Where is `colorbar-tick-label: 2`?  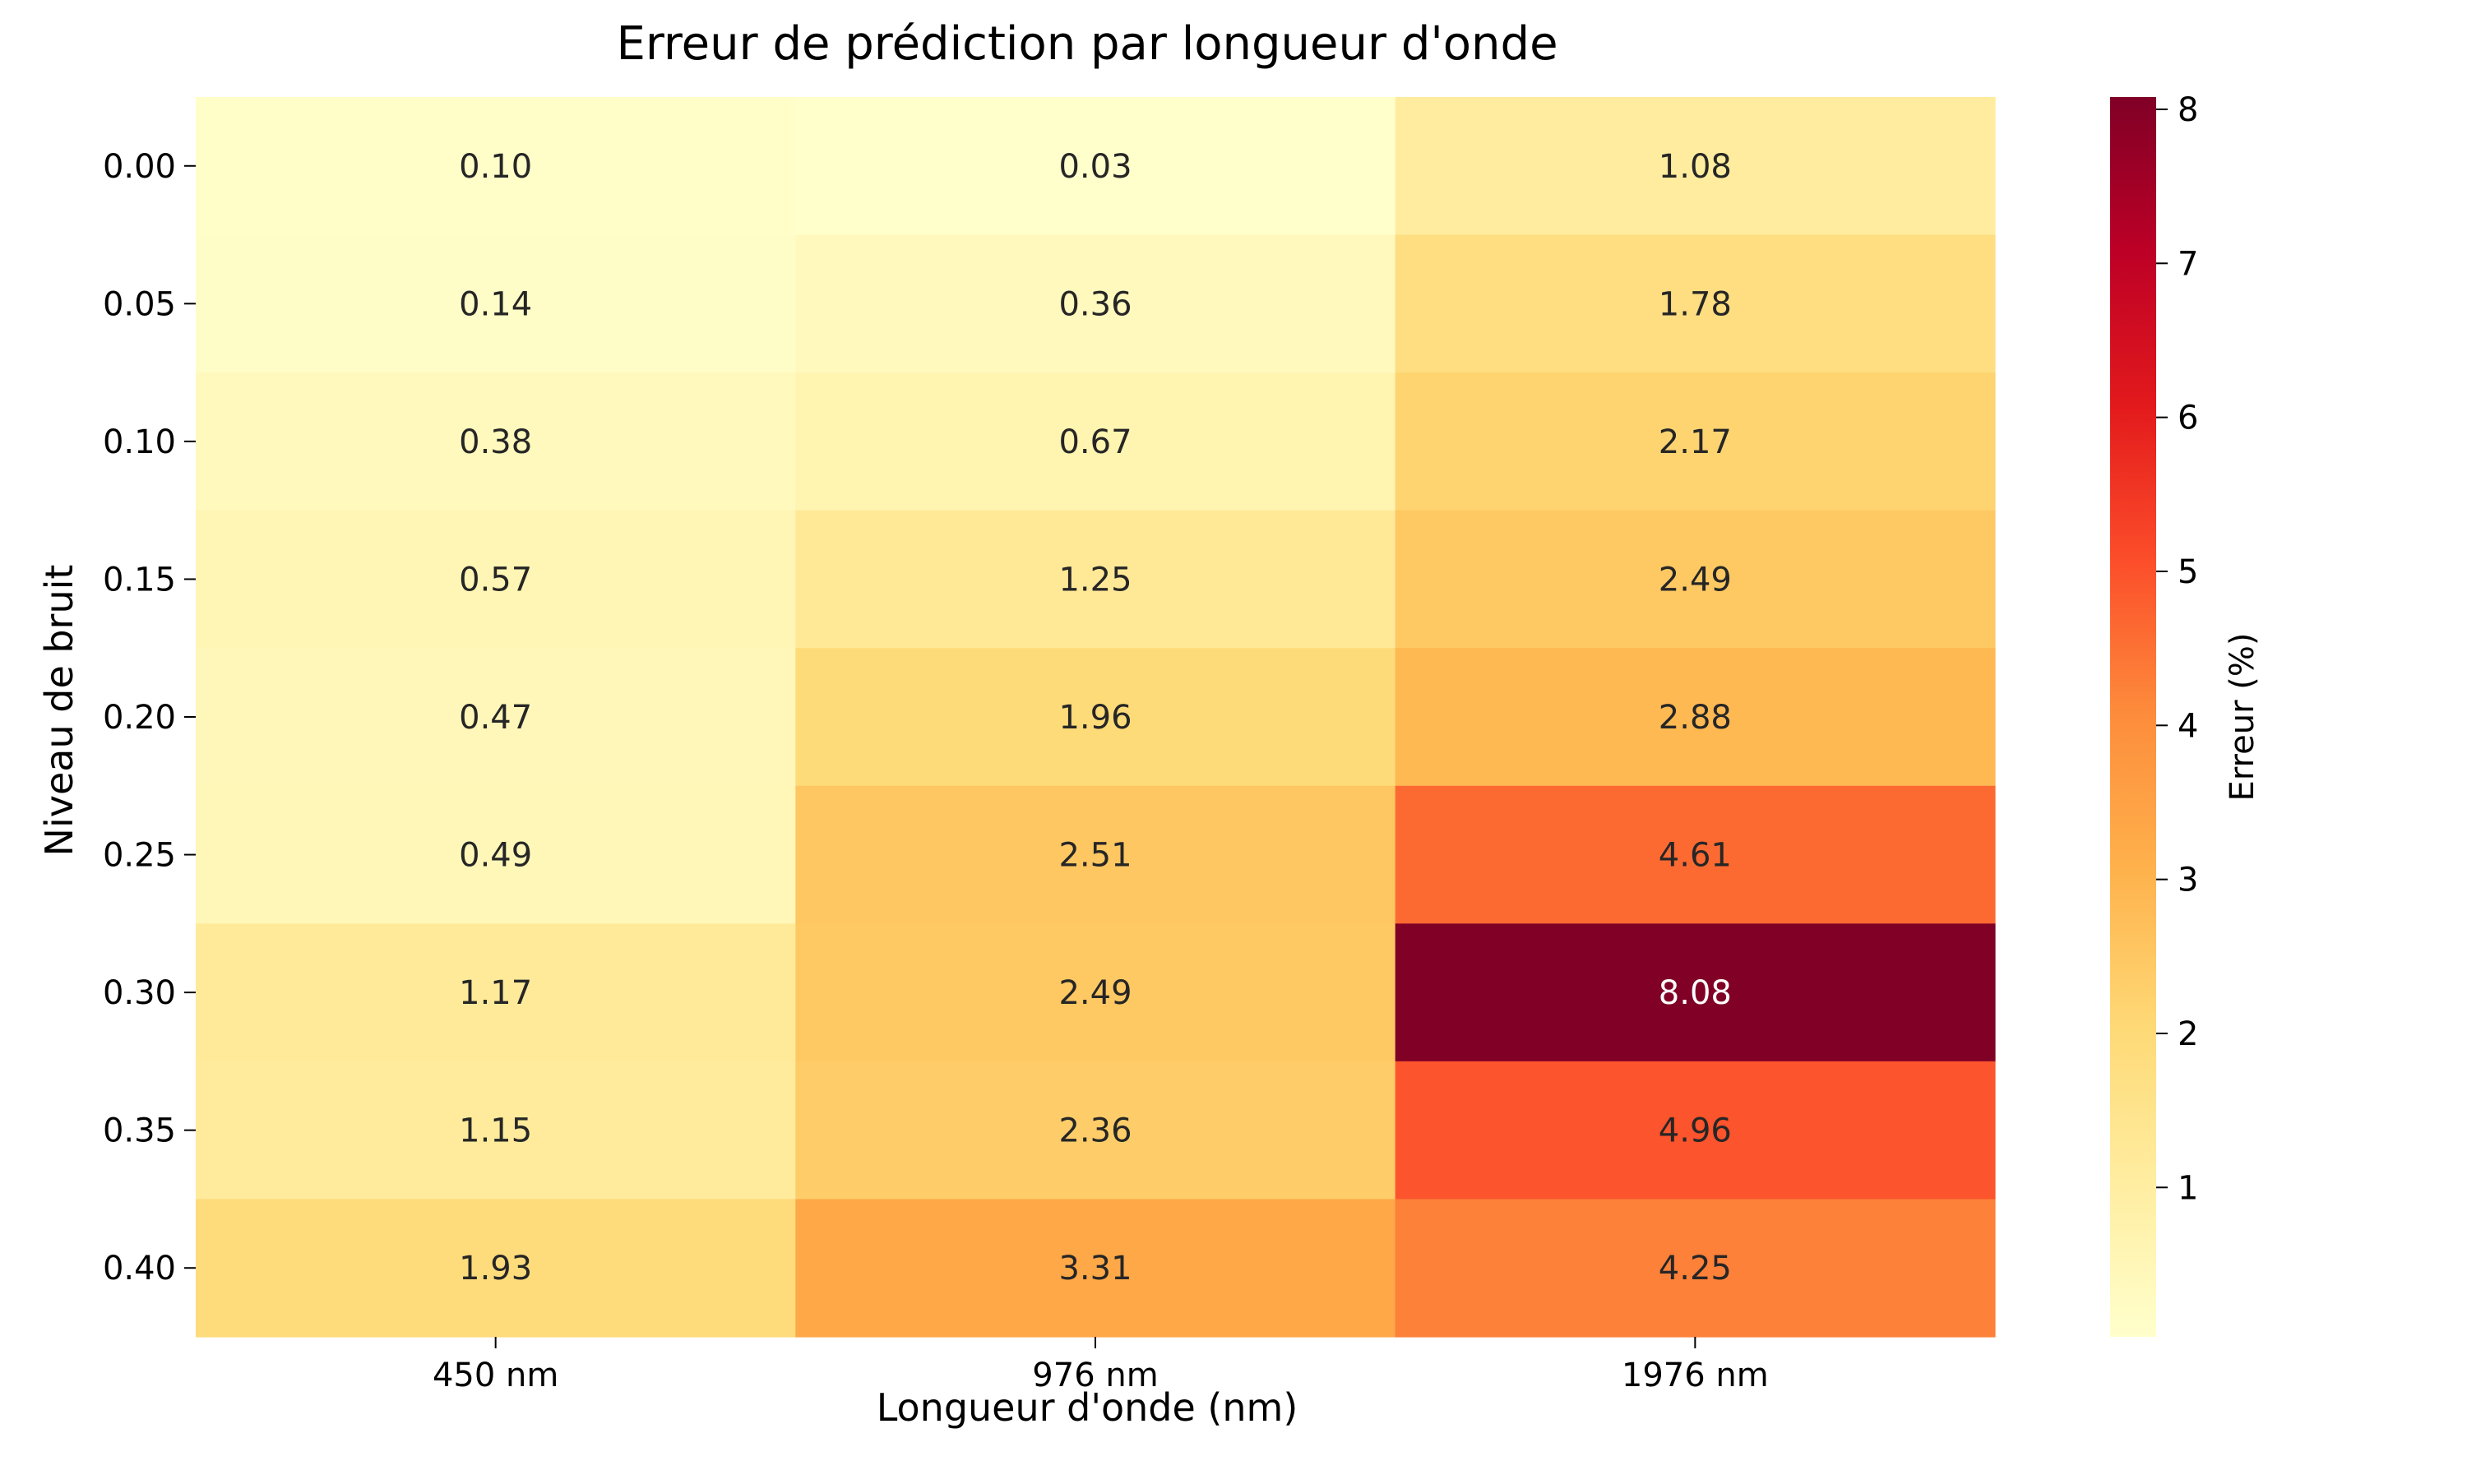 colorbar-tick-label: 2 is located at coordinates (2188, 1034).